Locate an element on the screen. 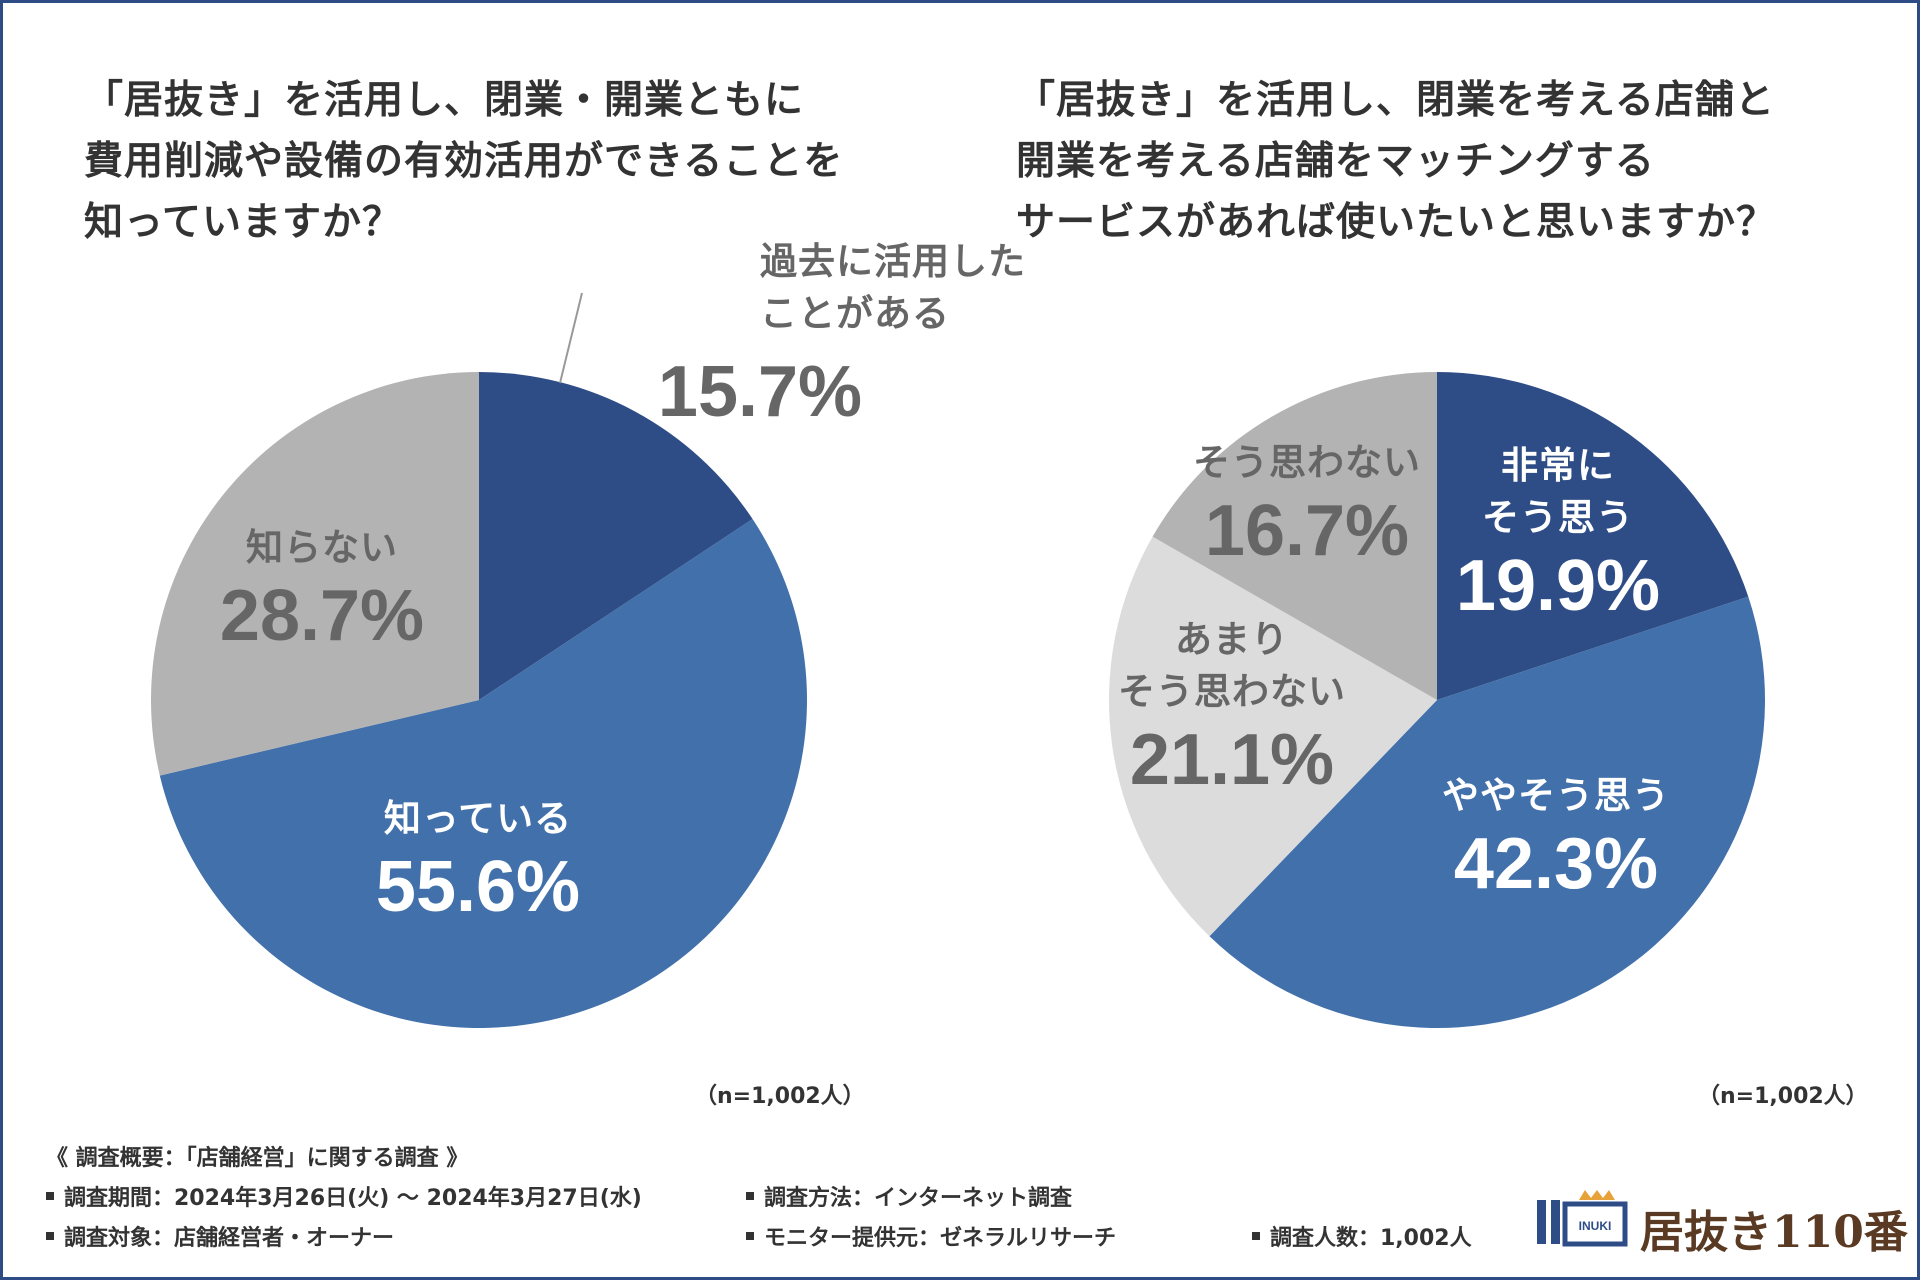 This screenshot has width=1920, height=1280. slice-value: 15.7% is located at coordinates (760, 392).